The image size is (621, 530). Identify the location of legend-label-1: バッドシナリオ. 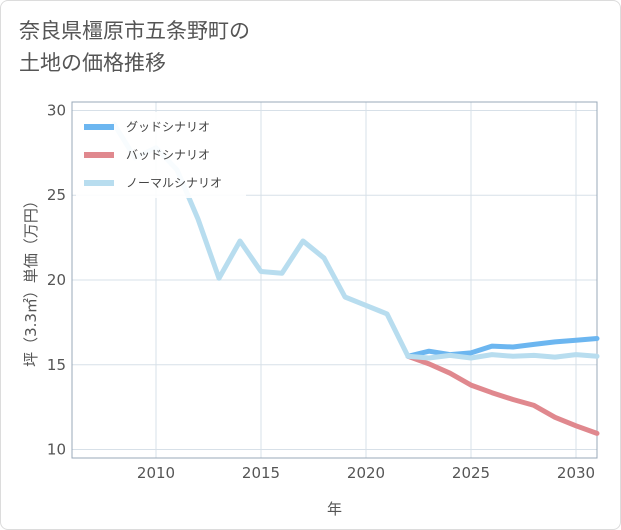
(168, 155).